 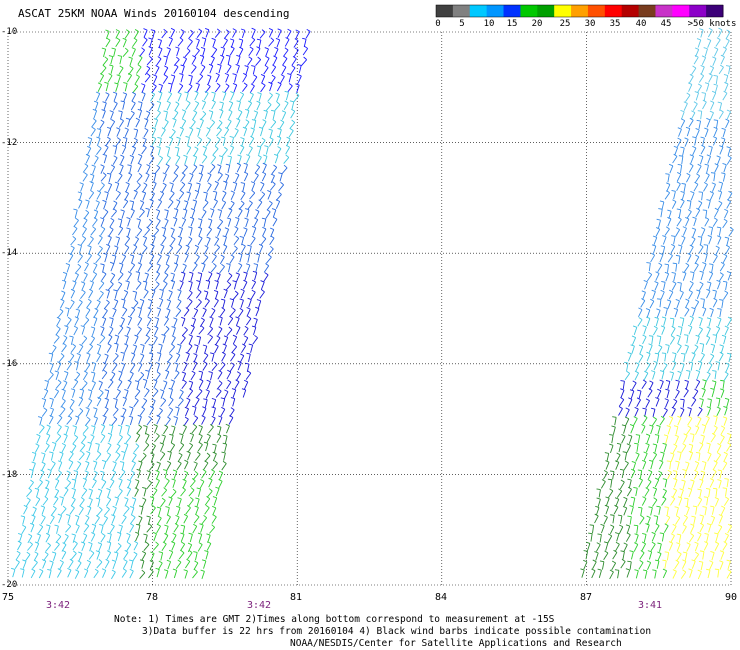 What do you see at coordinates (9, 585) in the screenshot?
I see `lat-label-20: -20` at bounding box center [9, 585].